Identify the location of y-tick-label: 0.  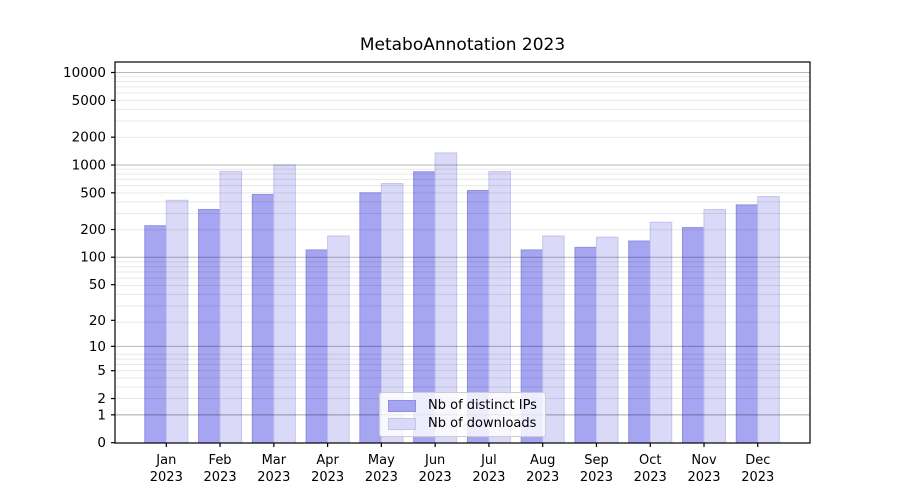
(101, 443).